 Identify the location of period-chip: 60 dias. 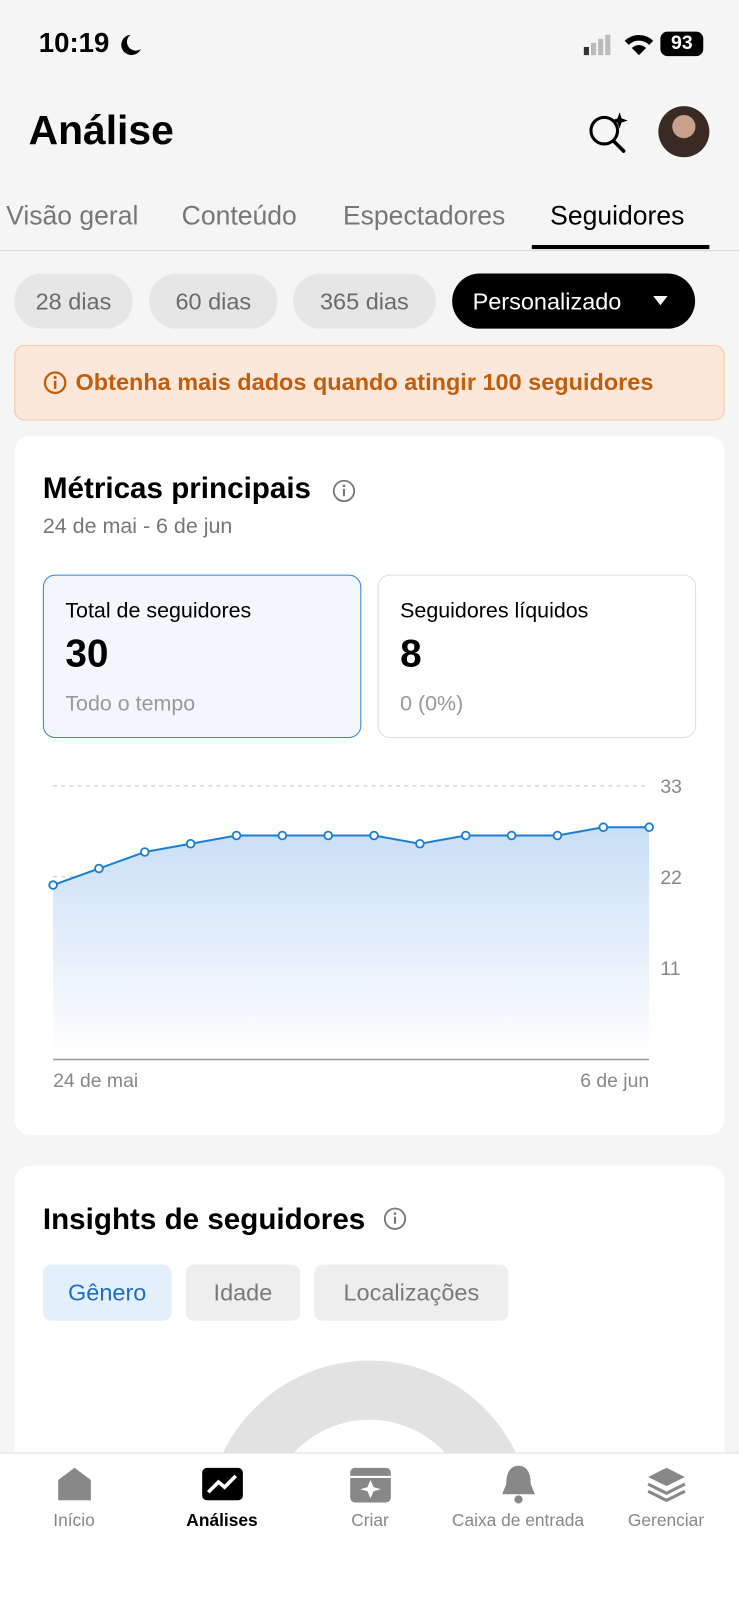
(213, 301).